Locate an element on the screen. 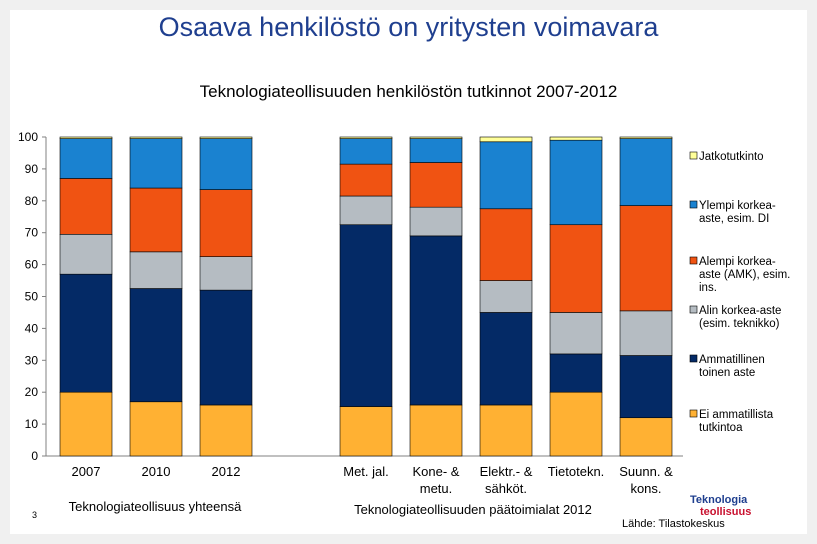 The image size is (817, 544). source-note: Lähde: Tilastokeskus is located at coordinates (673, 524).